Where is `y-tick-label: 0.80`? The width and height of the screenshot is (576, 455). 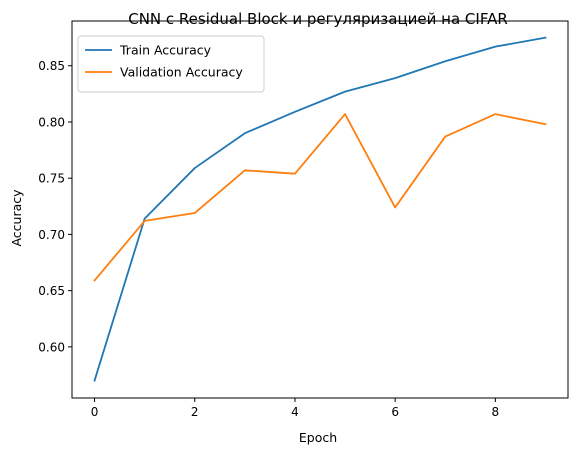
y-tick-label: 0.80 is located at coordinates (51, 122).